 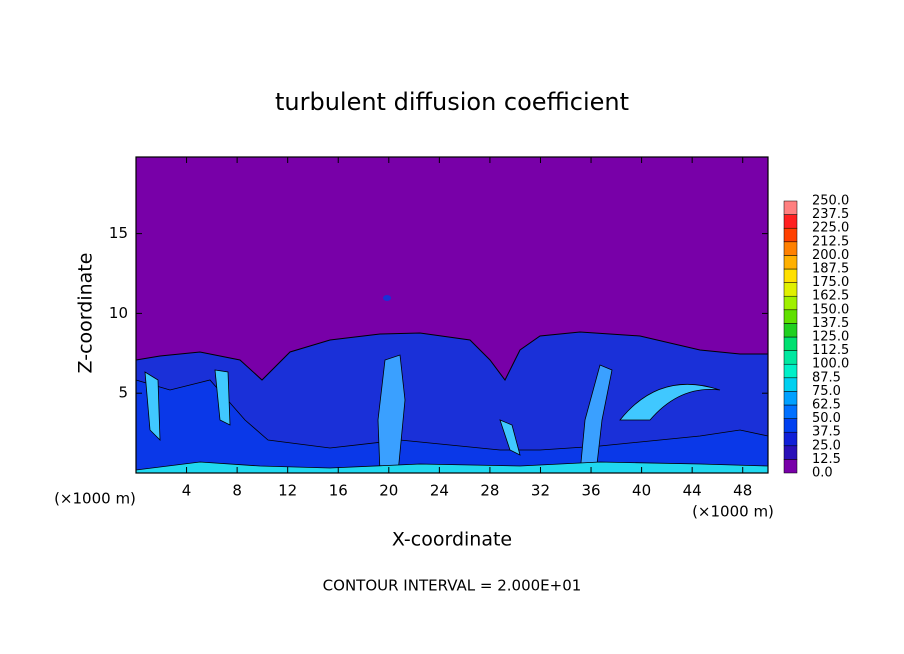 What do you see at coordinates (452, 102) in the screenshot?
I see `chart-title: turbulent diffusion coefficient` at bounding box center [452, 102].